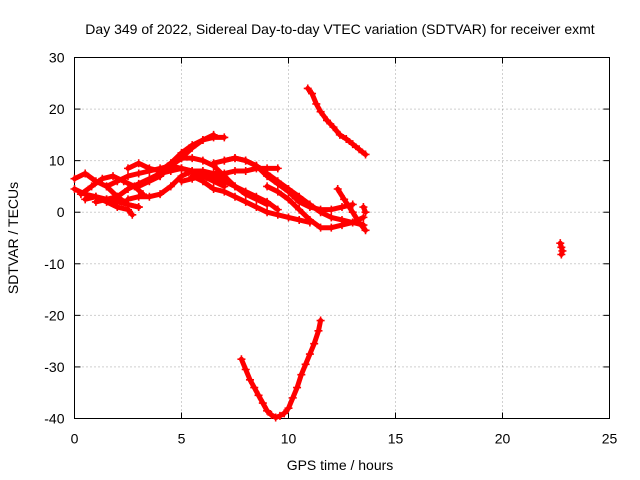  Describe the element at coordinates (57, 109) in the screenshot. I see `y-tick-label: 20` at that location.